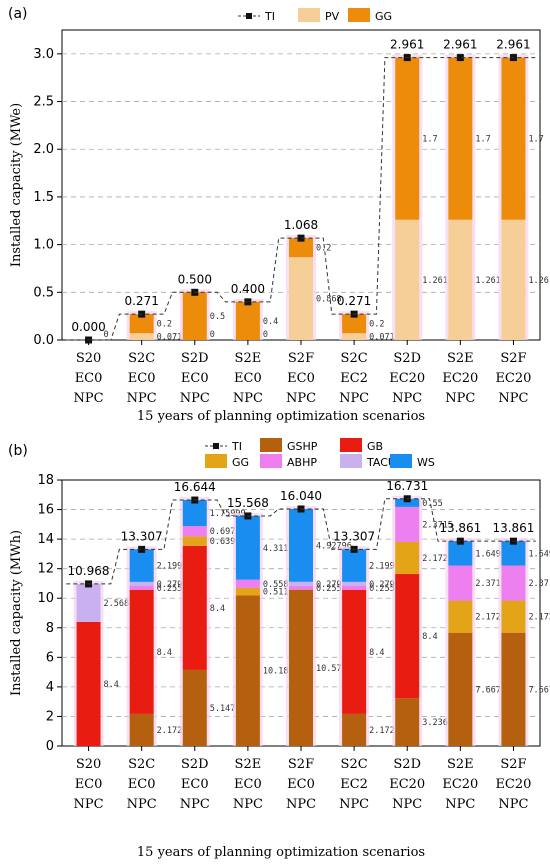  Describe the element at coordinates (375, 446) in the screenshot. I see `legend-label: GB` at that location.